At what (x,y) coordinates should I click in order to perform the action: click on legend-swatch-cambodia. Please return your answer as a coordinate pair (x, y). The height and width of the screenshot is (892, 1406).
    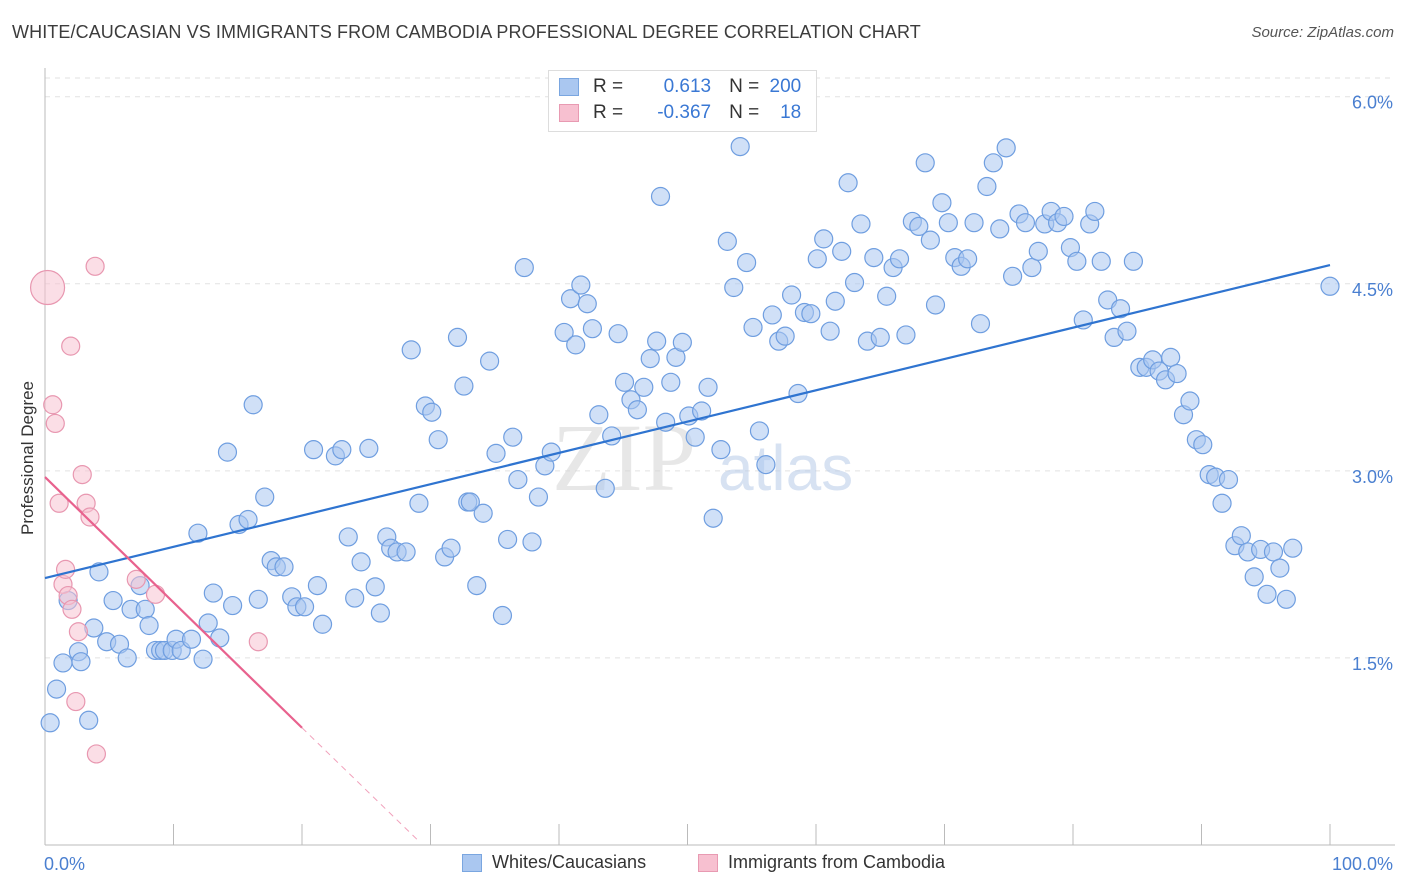
    Looking at the image, I should click on (569, 113).